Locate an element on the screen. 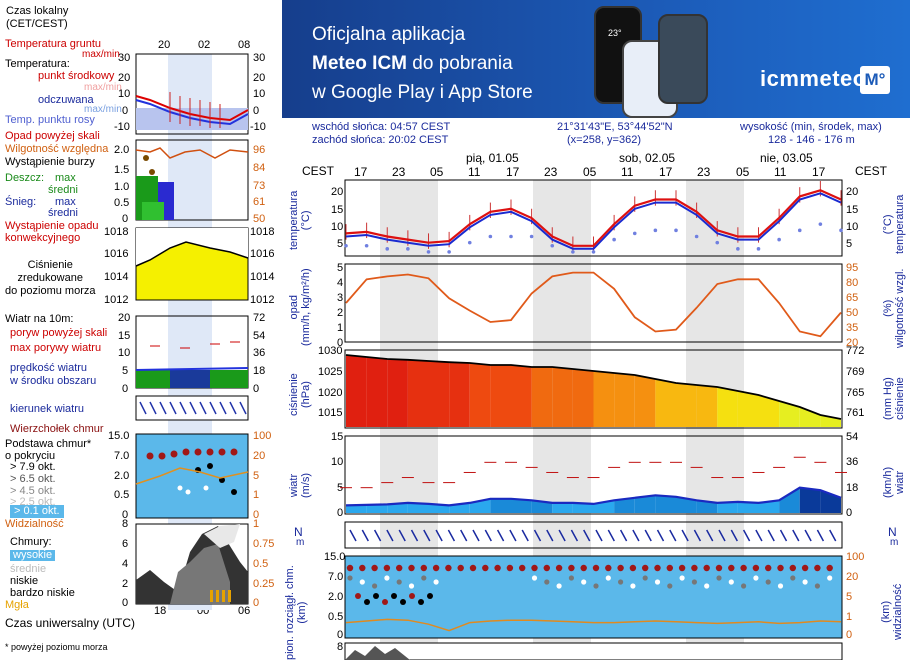 The height and width of the screenshot is (660, 910). phone-temp: 23° is located at coordinates (615, 33).